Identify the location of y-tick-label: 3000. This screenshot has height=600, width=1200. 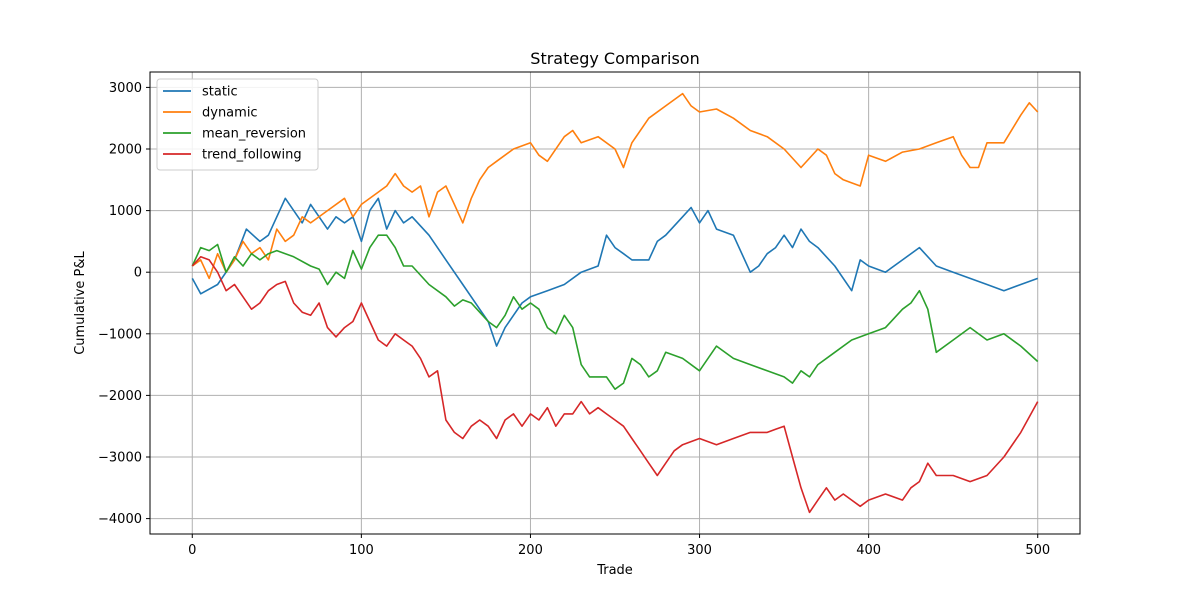
(125, 88).